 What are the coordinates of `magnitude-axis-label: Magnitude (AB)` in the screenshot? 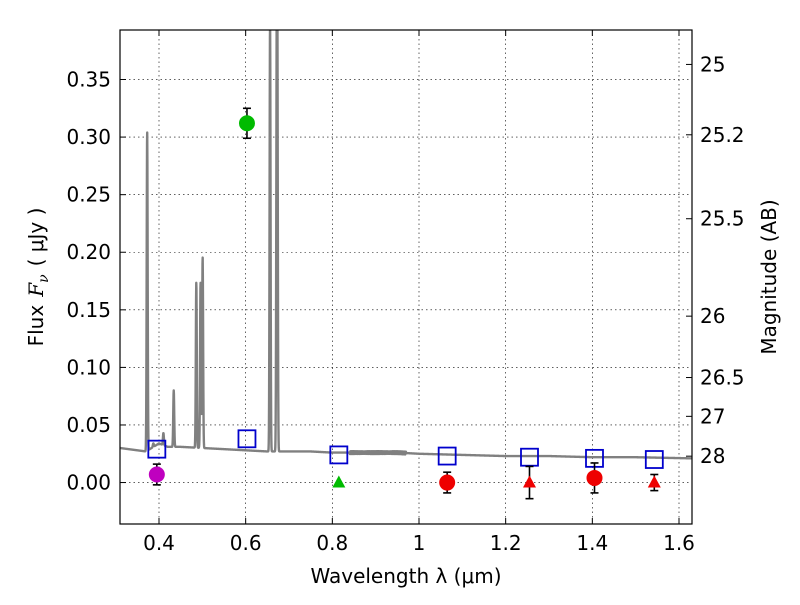 It's located at (769, 276).